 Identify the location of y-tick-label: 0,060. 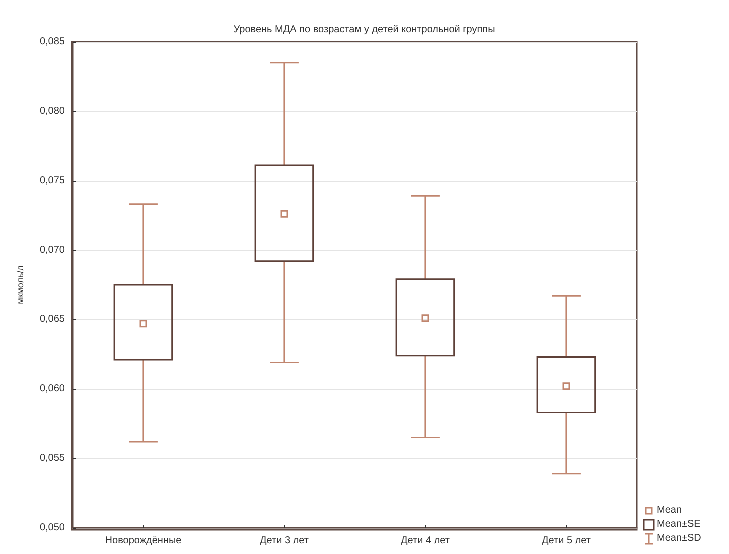
(53, 389).